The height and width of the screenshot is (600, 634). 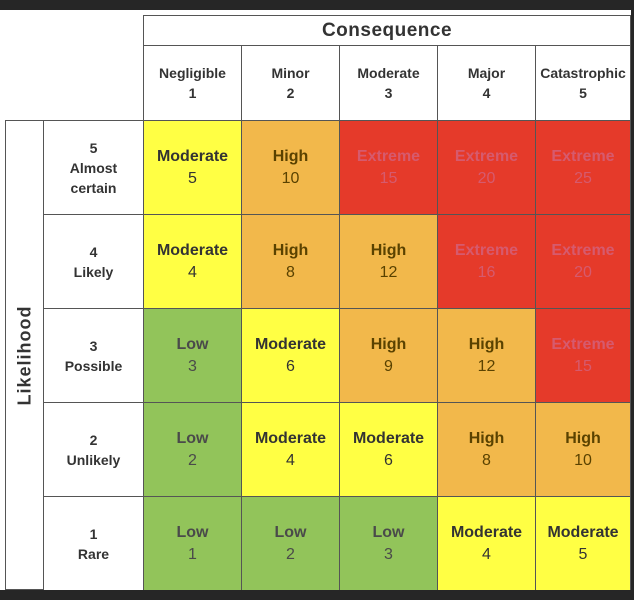 I want to click on consequence-title: Consequence, so click(x=387, y=30).